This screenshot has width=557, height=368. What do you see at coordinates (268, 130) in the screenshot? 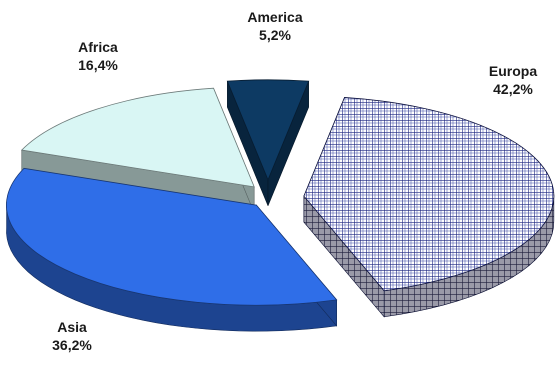
I see `pie-slice-america` at bounding box center [268, 130].